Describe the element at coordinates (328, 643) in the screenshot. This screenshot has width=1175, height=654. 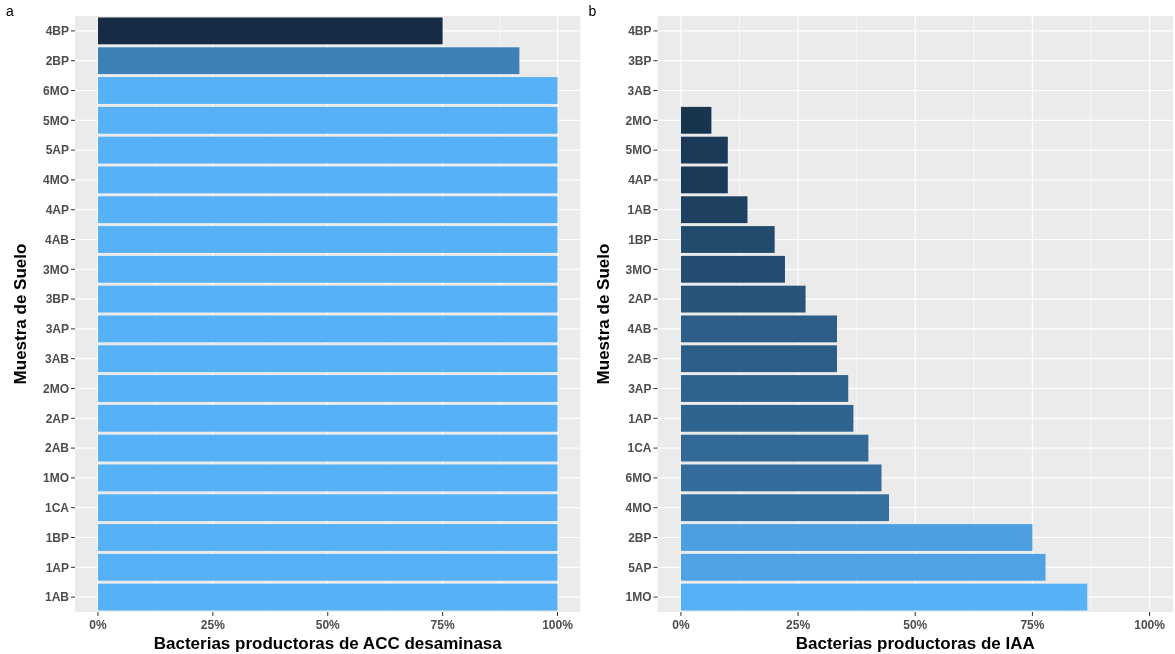
I see `x-axis-title: Bacterias productoras de ACC desaminasa` at that location.